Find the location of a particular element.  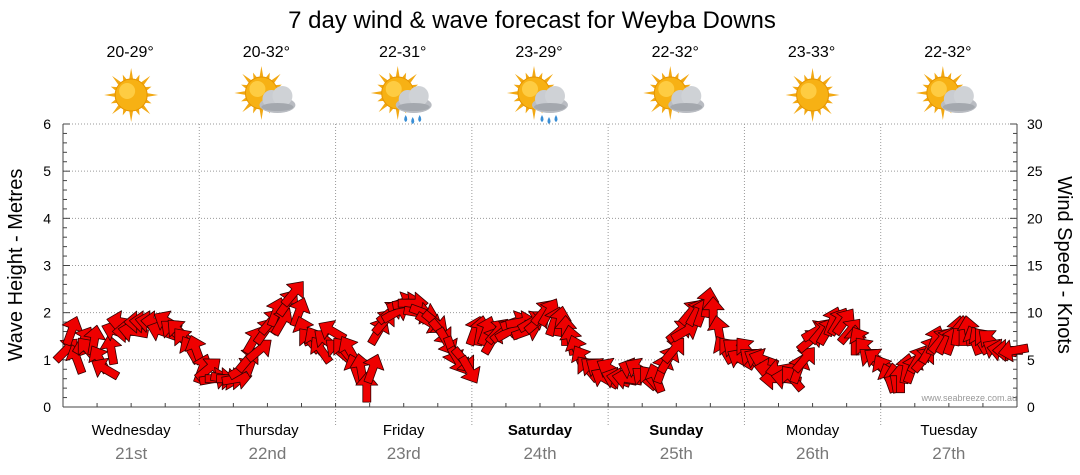

day-date: 27th is located at coordinates (948, 453).